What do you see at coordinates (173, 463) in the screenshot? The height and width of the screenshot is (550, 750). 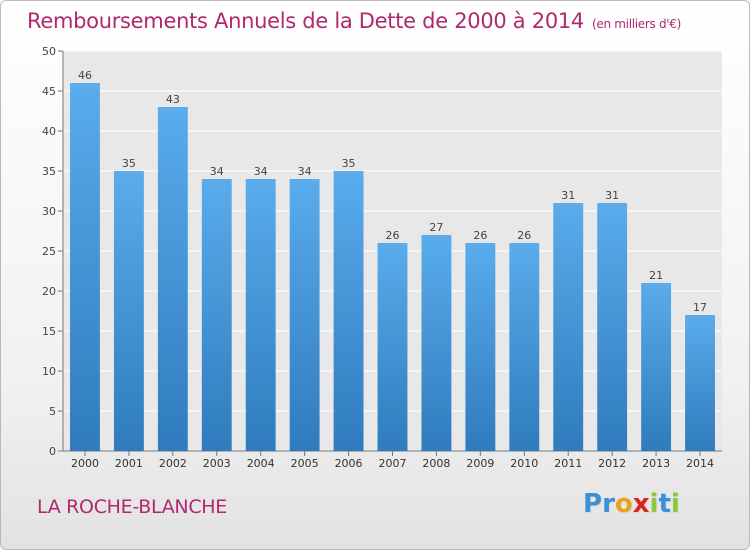 I see `x-tick-label: 2002` at bounding box center [173, 463].